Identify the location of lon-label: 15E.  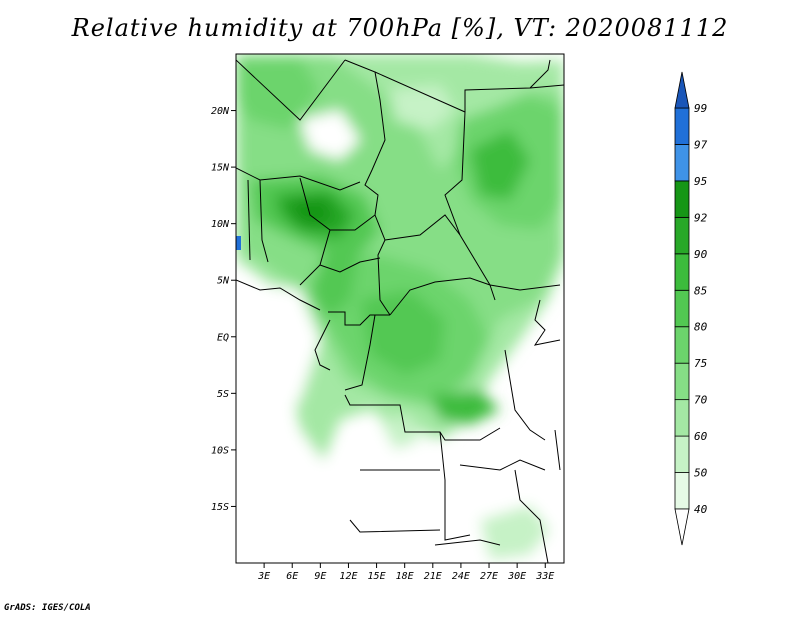
(377, 576).